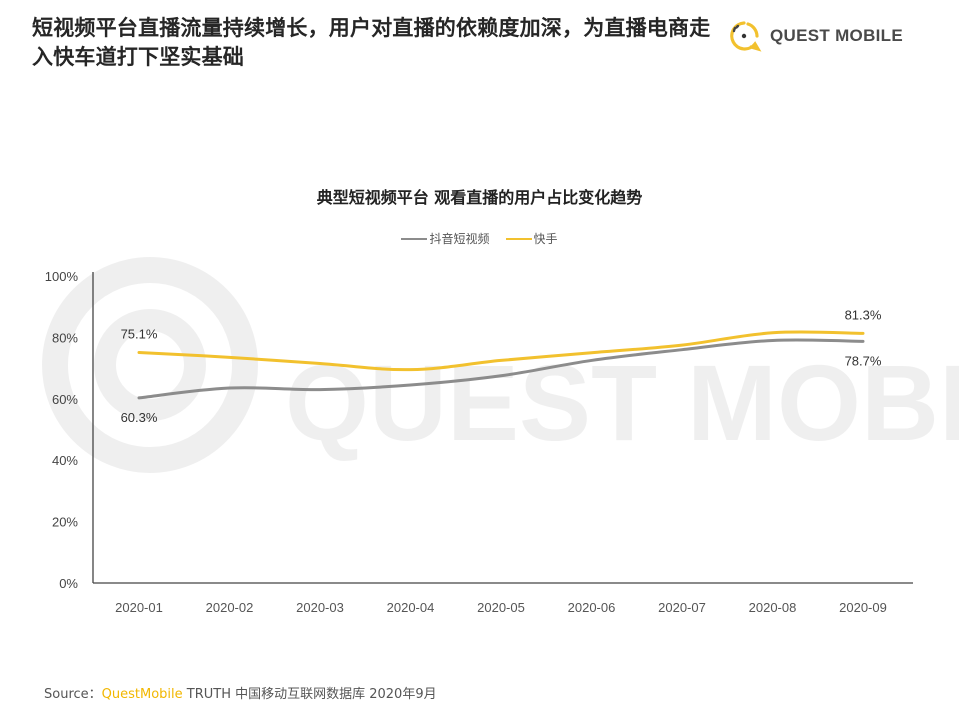  What do you see at coordinates (746, 36) in the screenshot?
I see `quest-mobile-logo-icon` at bounding box center [746, 36].